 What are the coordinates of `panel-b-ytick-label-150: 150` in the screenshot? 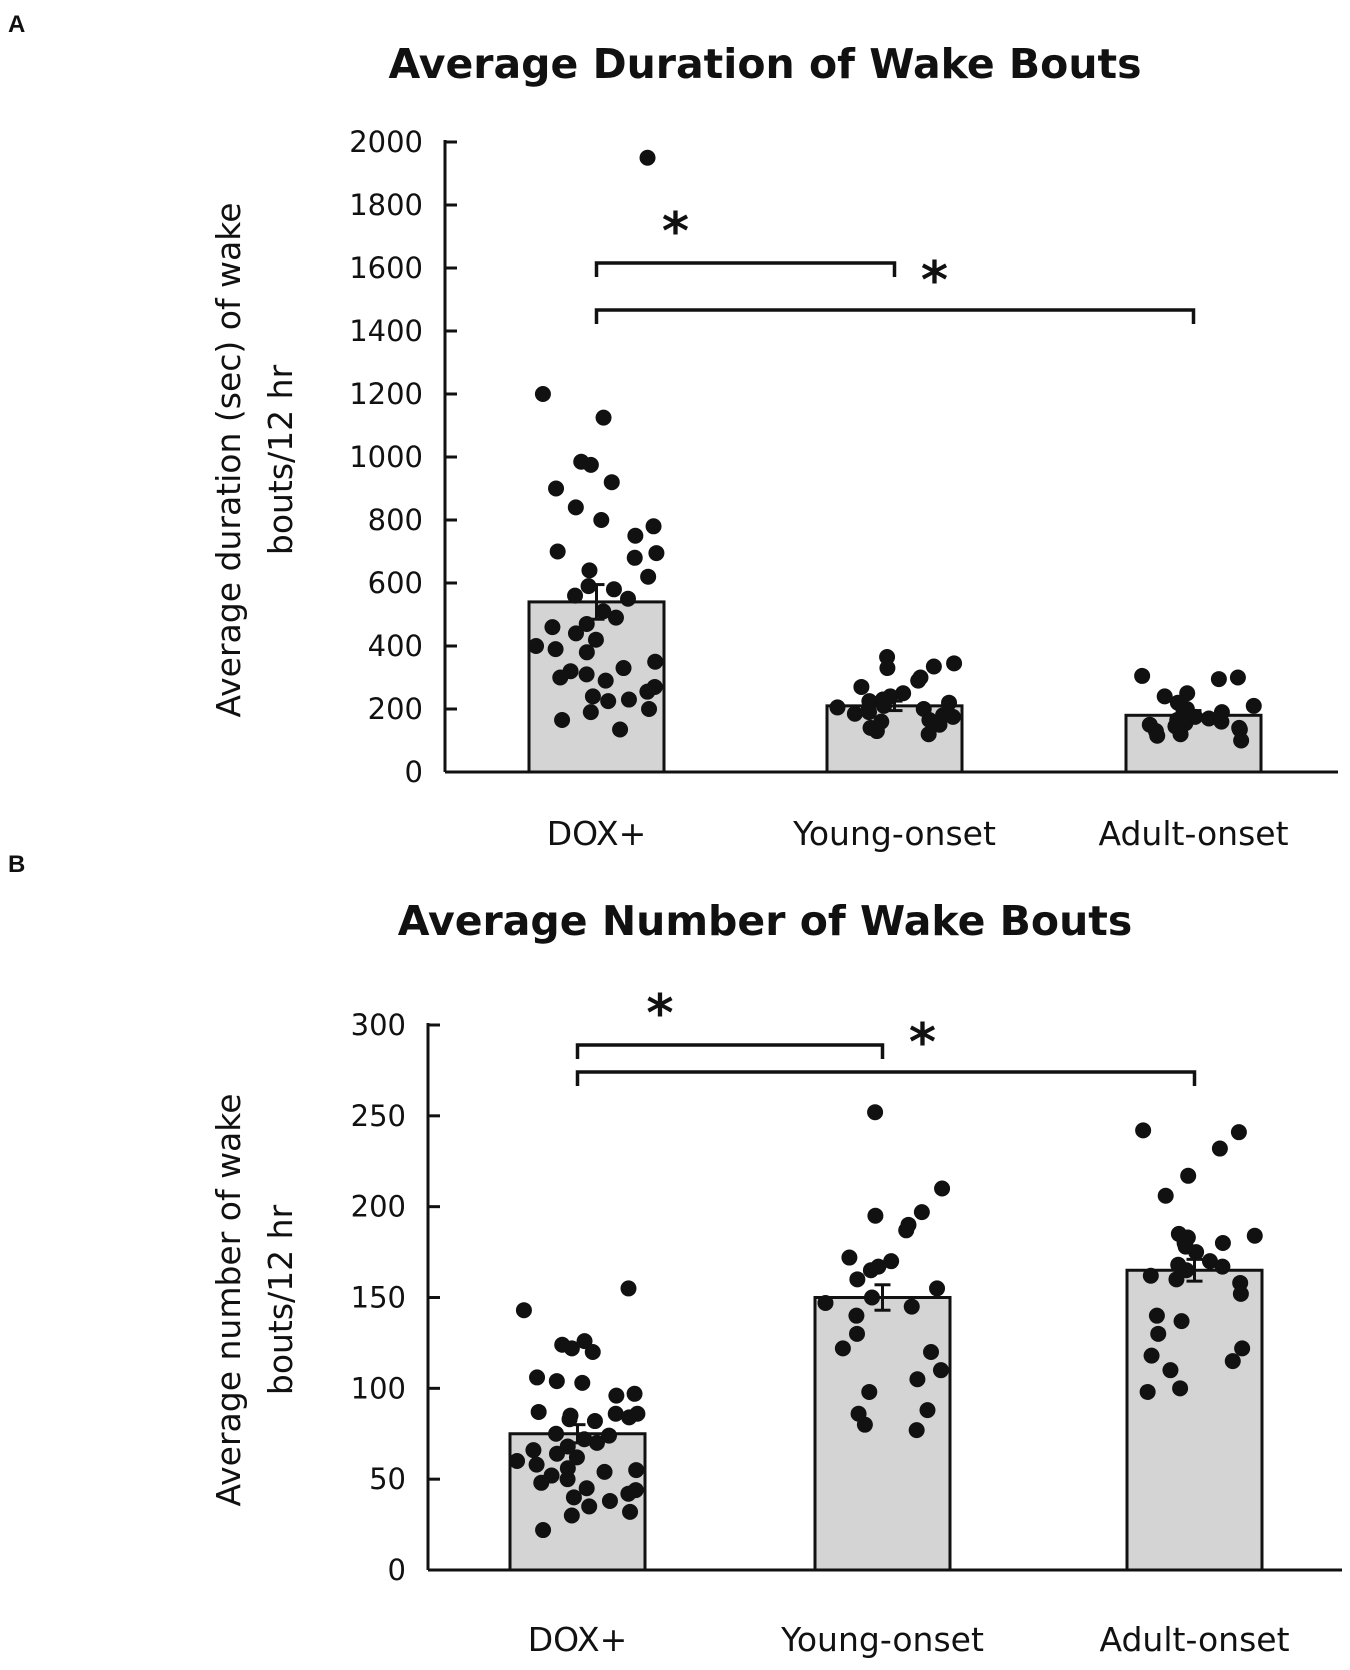 It's located at (378, 1298).